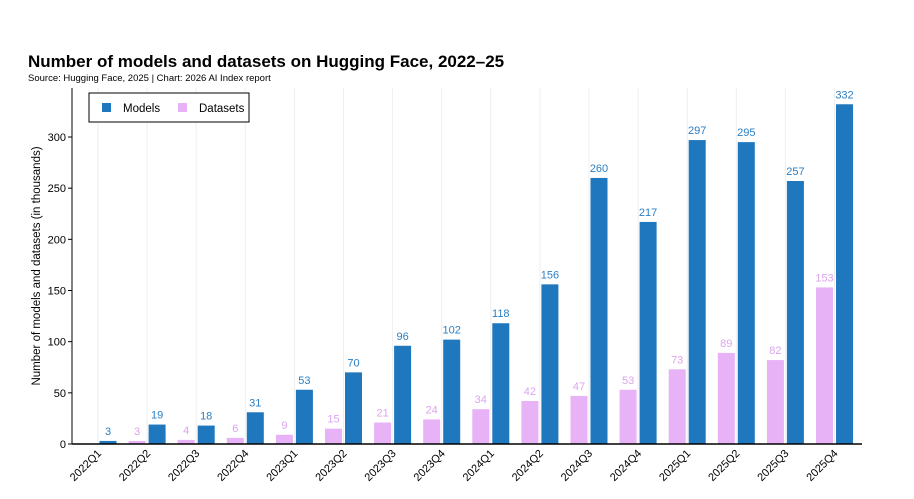 This screenshot has width=914, height=499. I want to click on y-tick-label: 100, so click(57, 343).